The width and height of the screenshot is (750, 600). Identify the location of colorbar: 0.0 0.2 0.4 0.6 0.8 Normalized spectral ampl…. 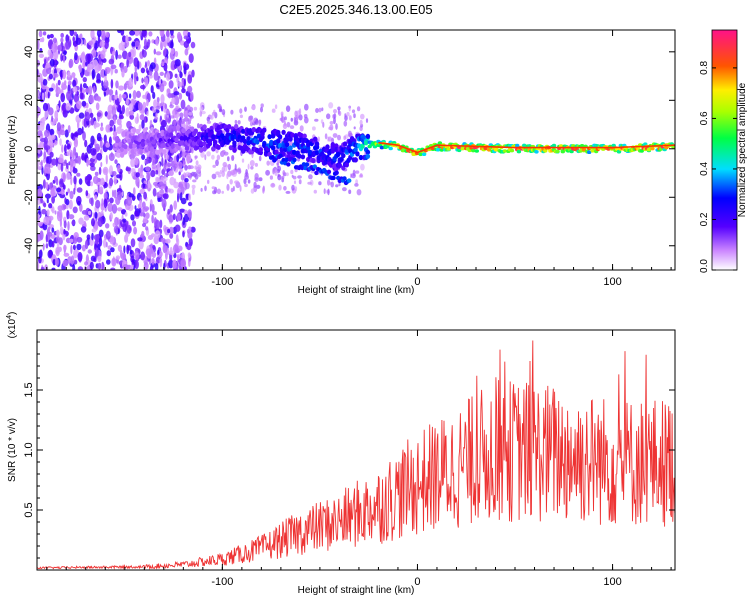
(723, 151).